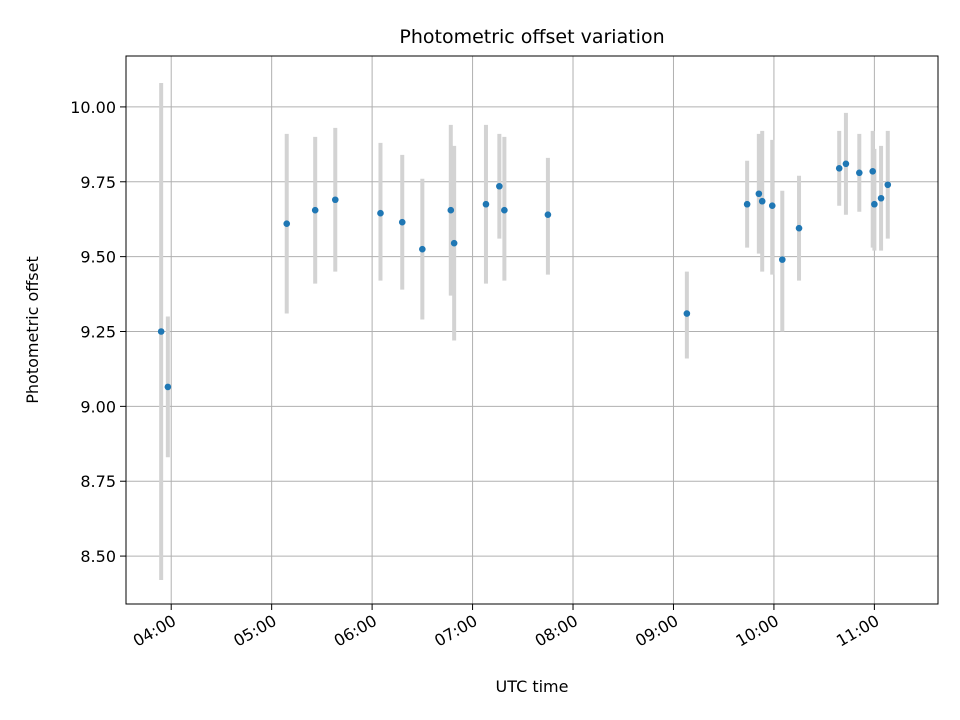 The height and width of the screenshot is (720, 960). Describe the element at coordinates (93, 107) in the screenshot. I see `y-tick-label: 10.00` at that location.